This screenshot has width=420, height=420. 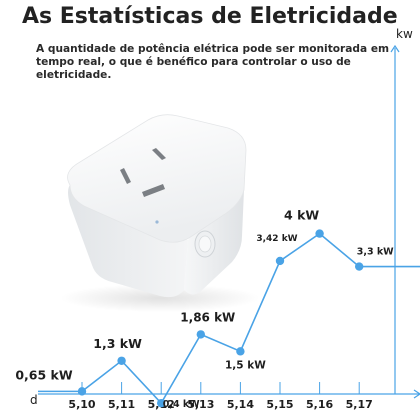 What do you see at coordinates (359, 404) in the screenshot?
I see `x-tick-label: 5,17` at bounding box center [359, 404].